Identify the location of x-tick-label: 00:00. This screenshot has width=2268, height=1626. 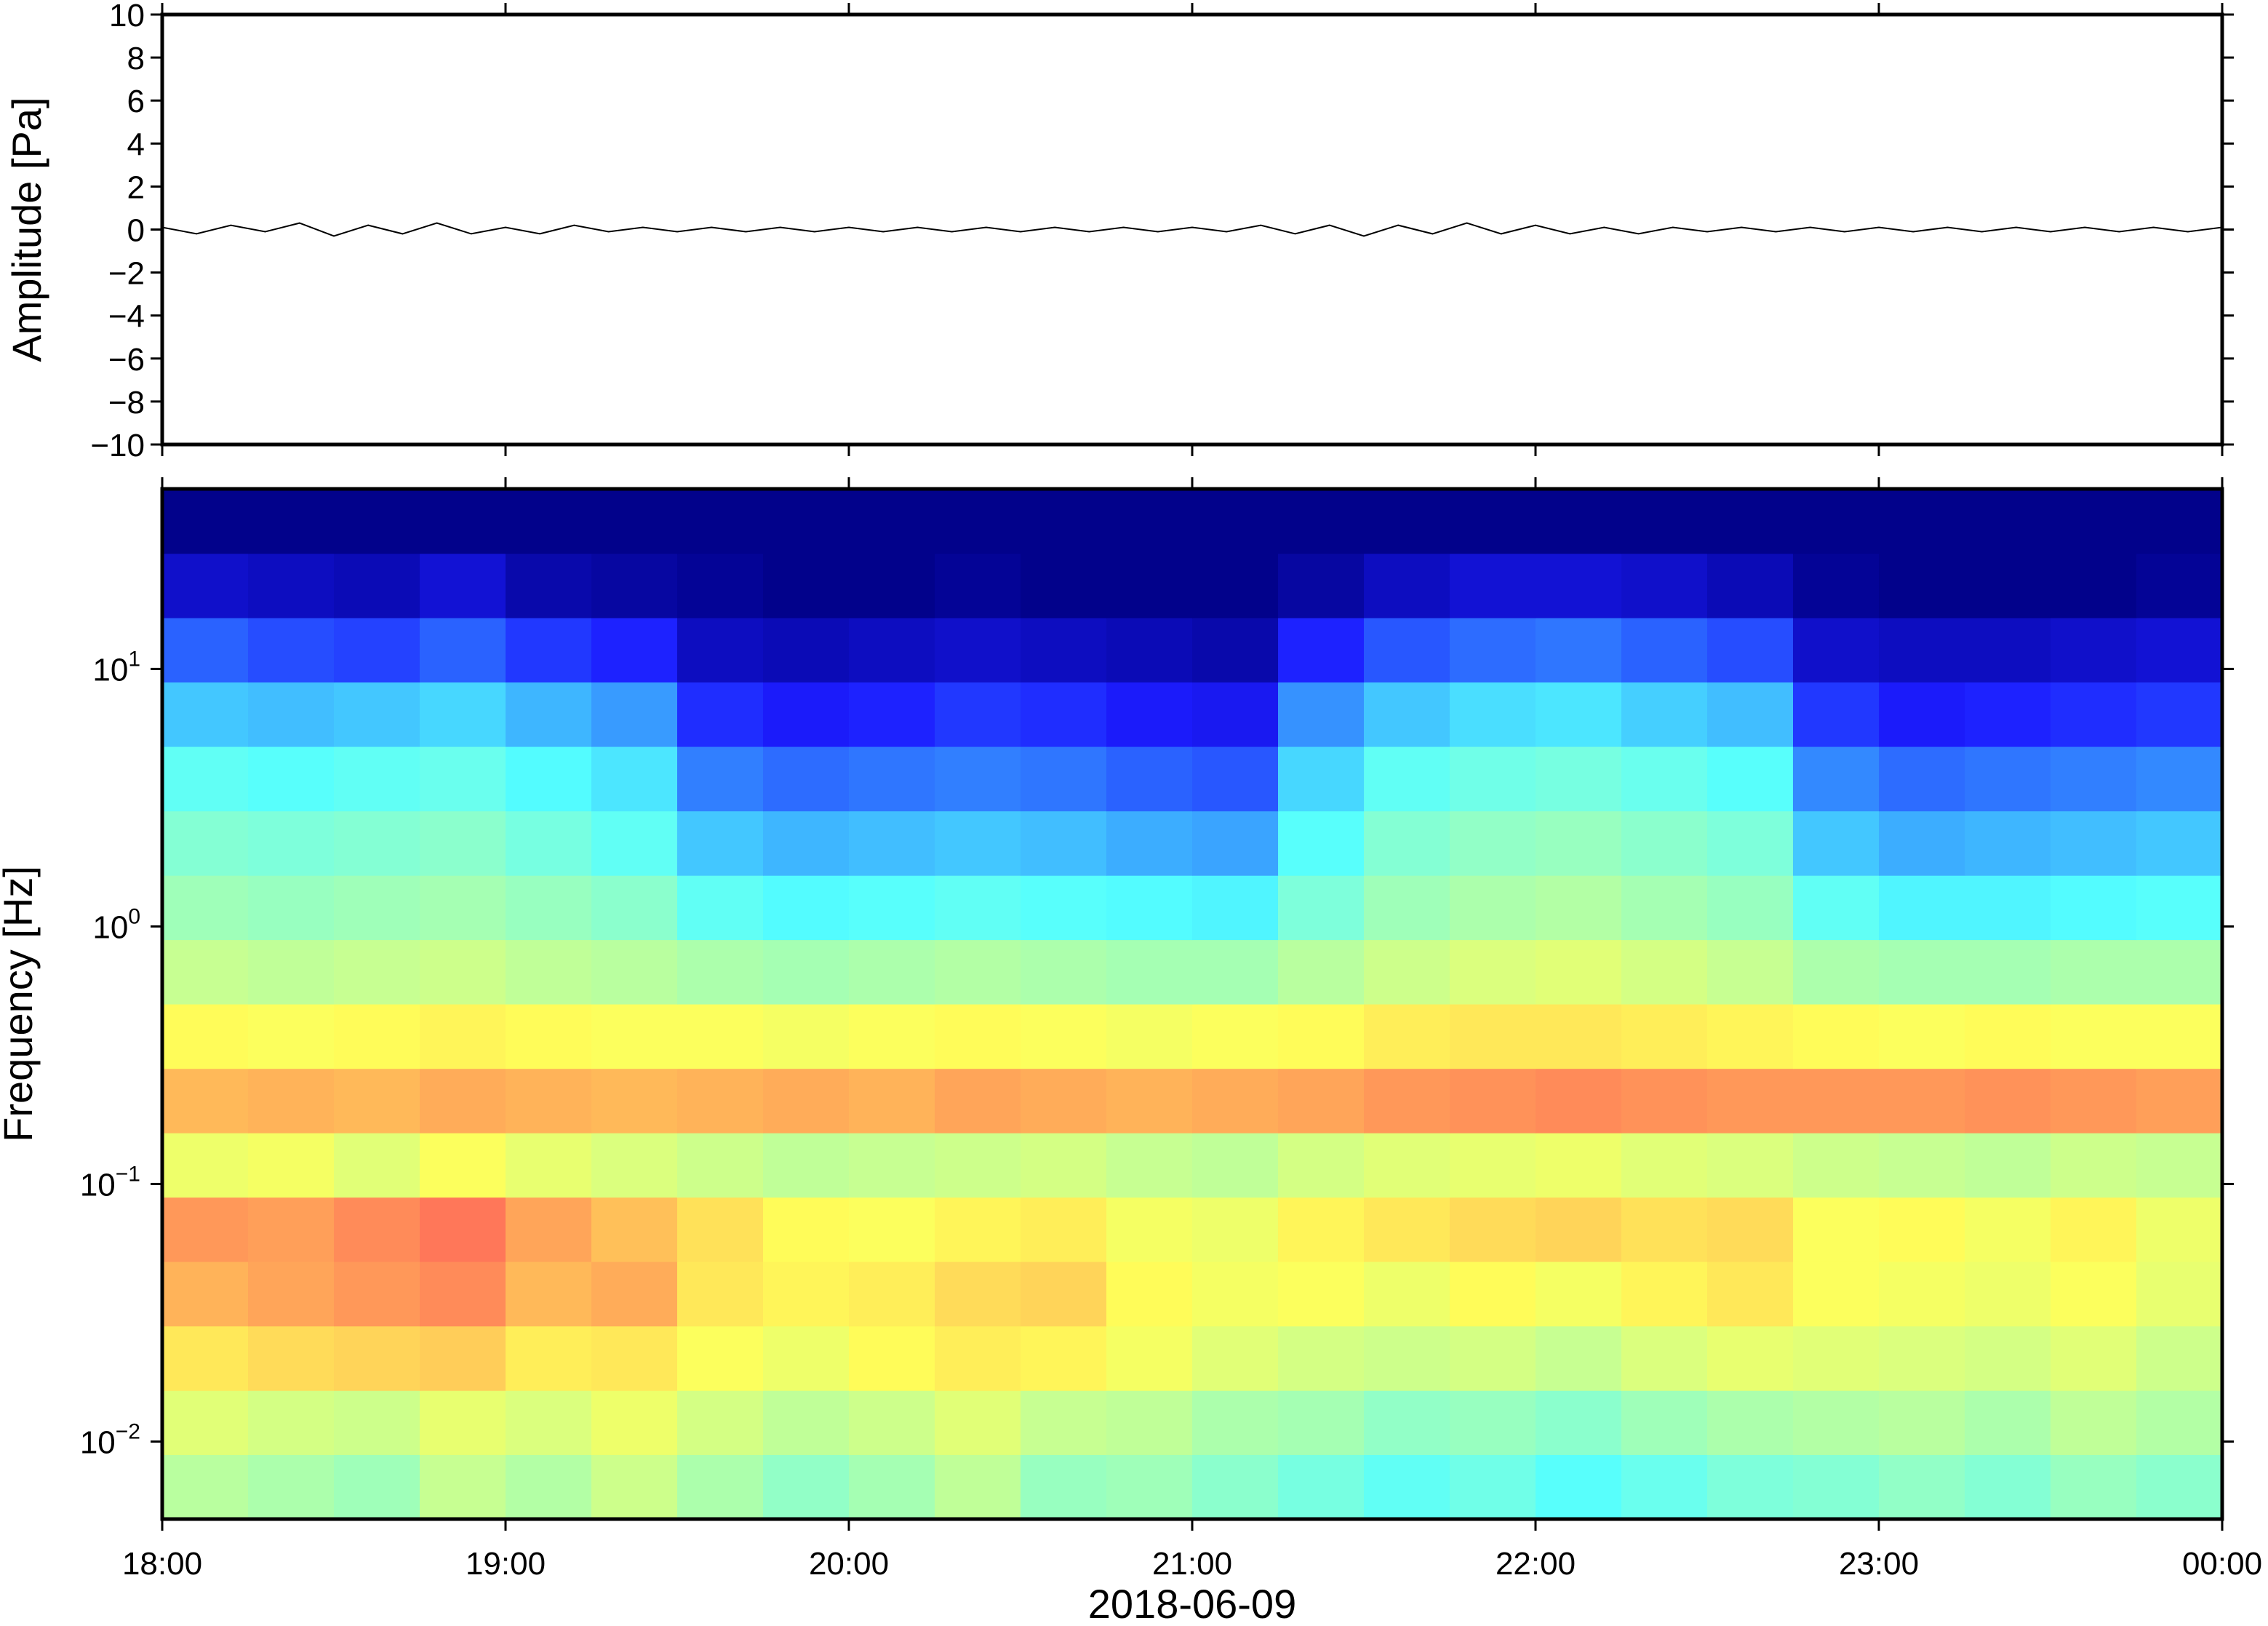
(2222, 1564).